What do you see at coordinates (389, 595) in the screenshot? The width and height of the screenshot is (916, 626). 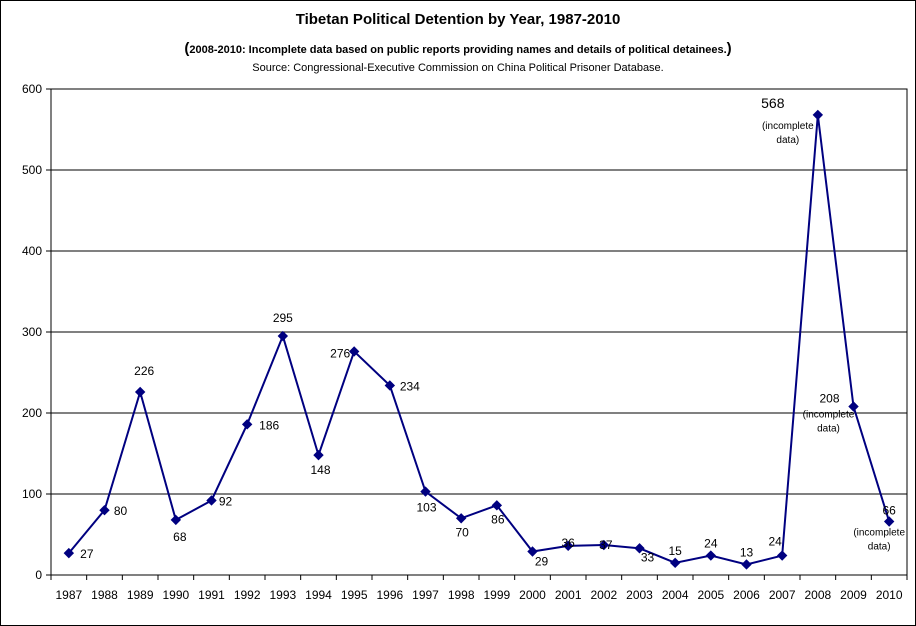 I see `x-tick-label: 1996` at bounding box center [389, 595].